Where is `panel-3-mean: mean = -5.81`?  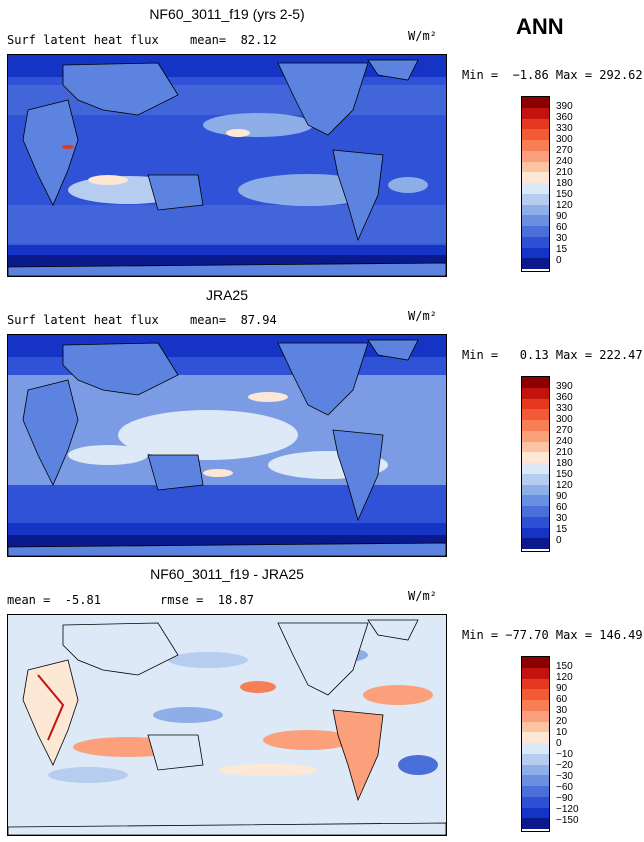
panel-3-mean: mean = -5.81 is located at coordinates (54, 600).